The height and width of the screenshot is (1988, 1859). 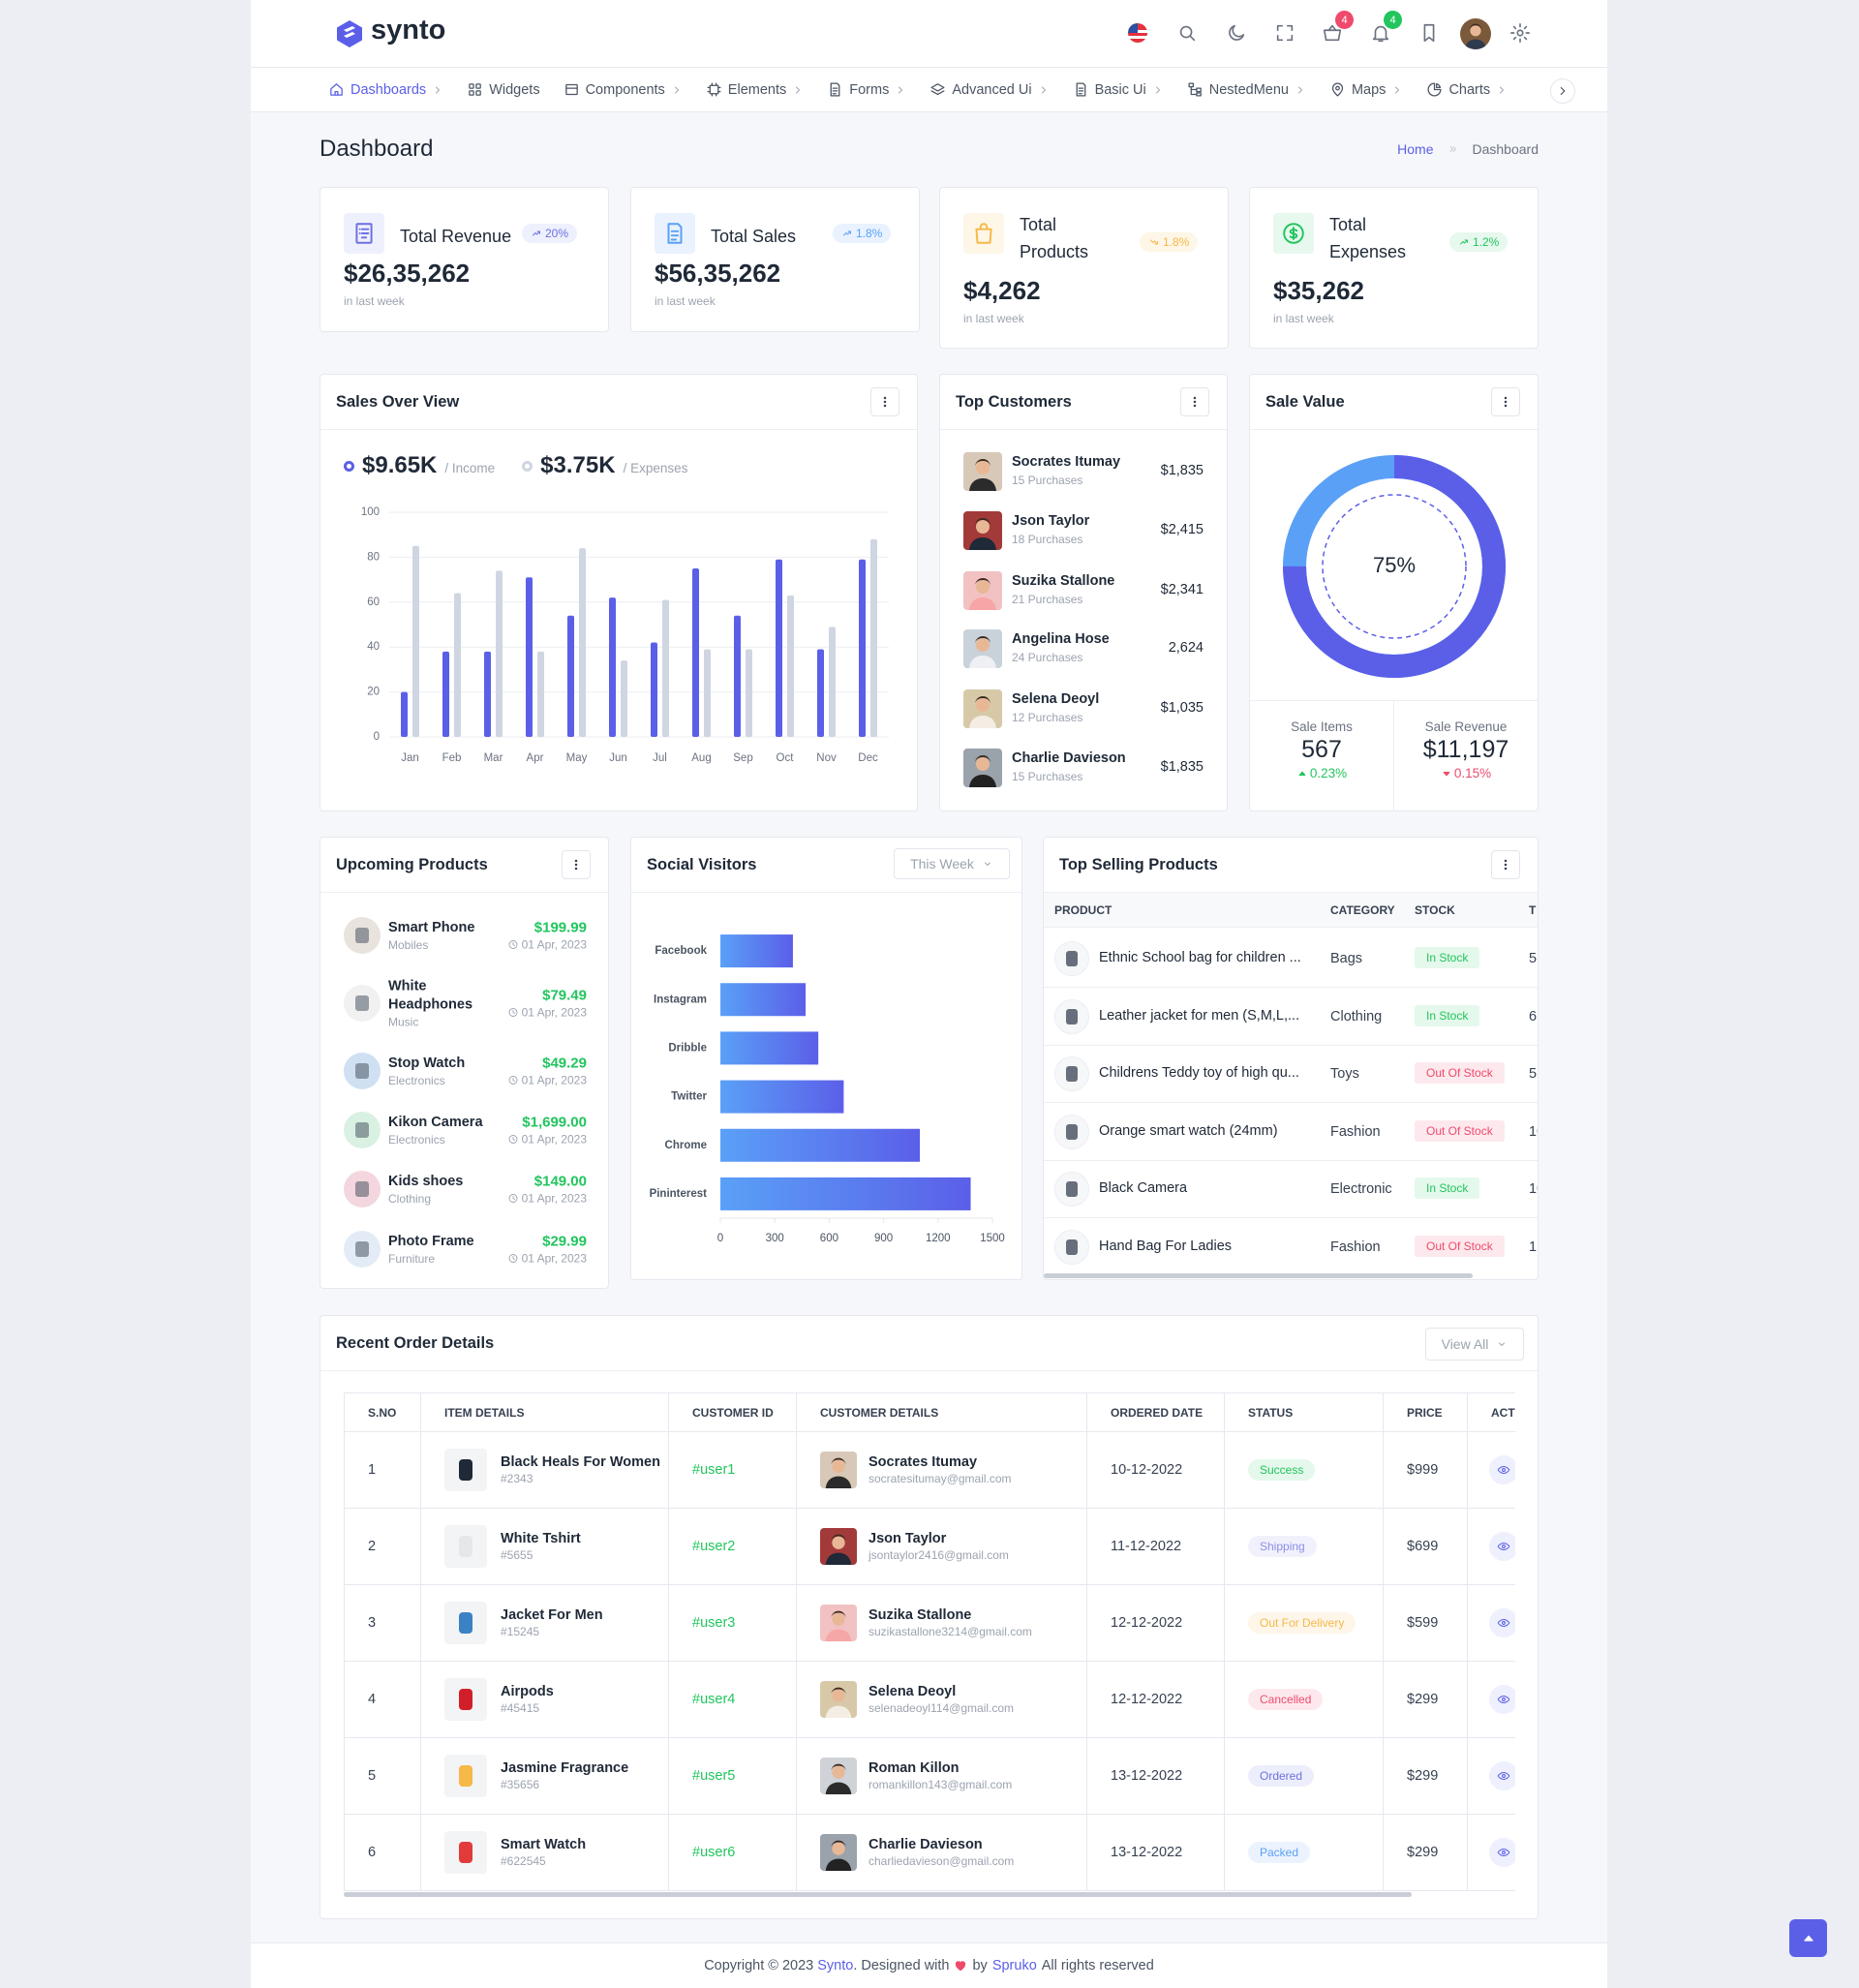 I want to click on stat-card: Total Revenue 20% $26,35,262 in last week, so click(x=464, y=259).